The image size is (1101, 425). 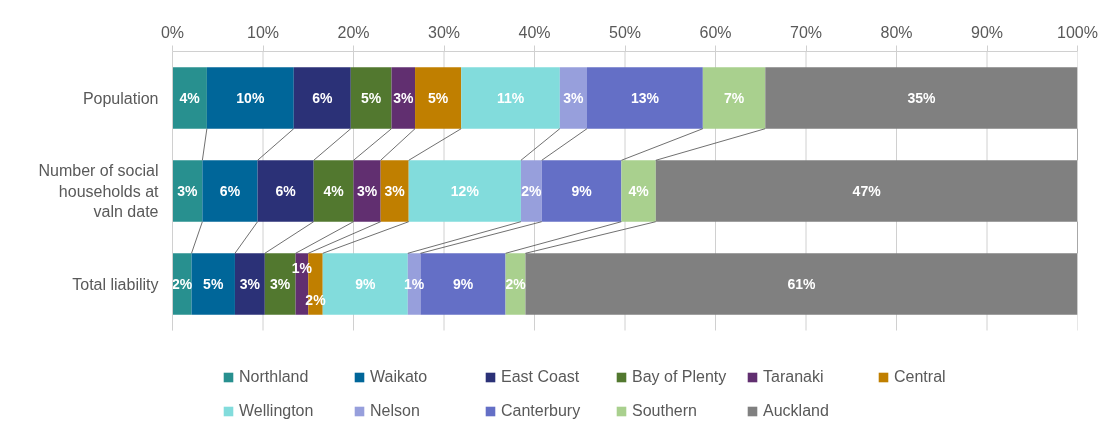 I want to click on x-tick-label: 70%, so click(x=806, y=32).